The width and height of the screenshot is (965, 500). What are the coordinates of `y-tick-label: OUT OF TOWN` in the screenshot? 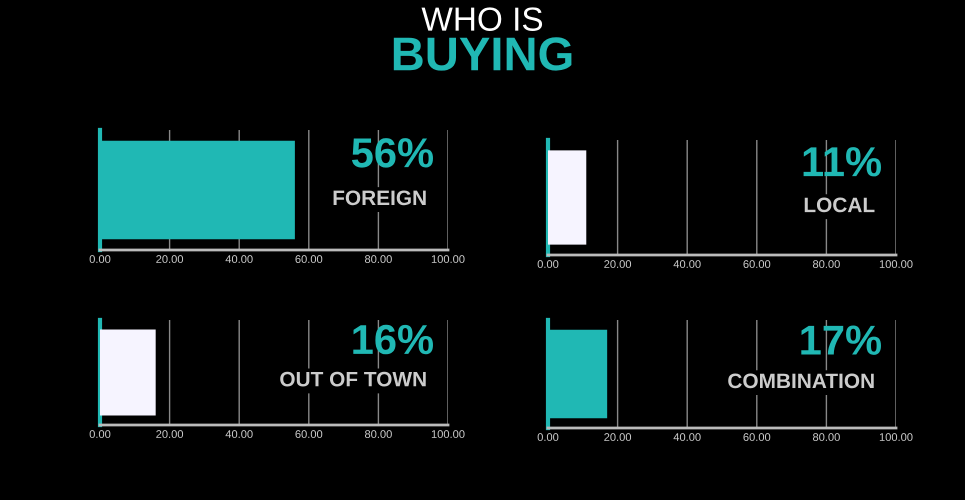 It's located at (353, 379).